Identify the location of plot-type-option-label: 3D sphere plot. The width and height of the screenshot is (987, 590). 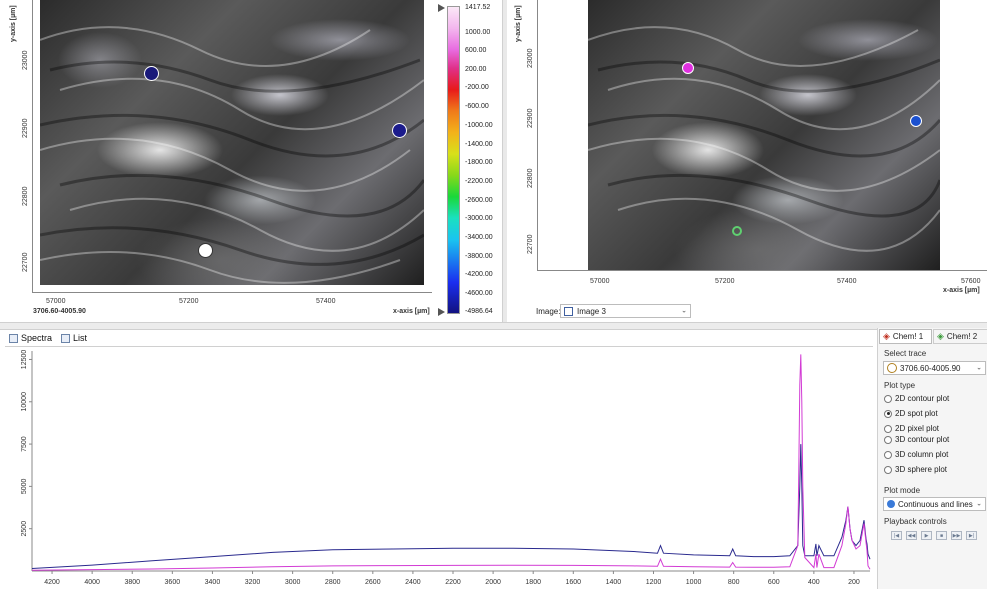
(921, 469).